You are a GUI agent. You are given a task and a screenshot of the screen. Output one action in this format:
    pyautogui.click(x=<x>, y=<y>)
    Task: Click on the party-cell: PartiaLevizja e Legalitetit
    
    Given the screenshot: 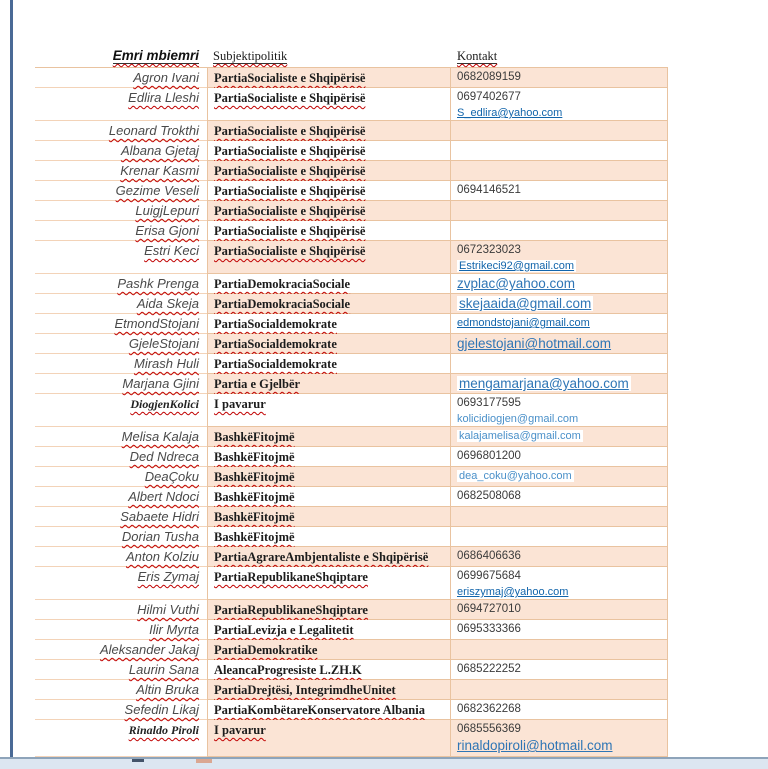 What is the action you would take?
    pyautogui.click(x=329, y=630)
    